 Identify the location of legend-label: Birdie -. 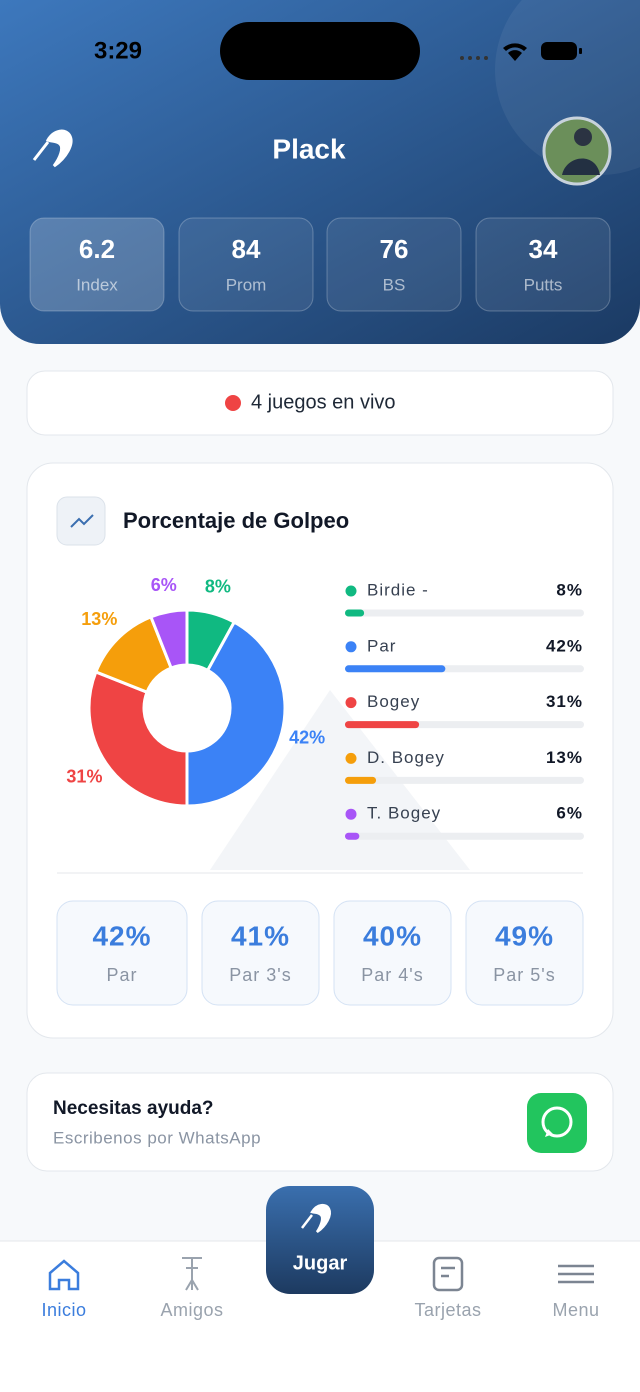
(398, 589).